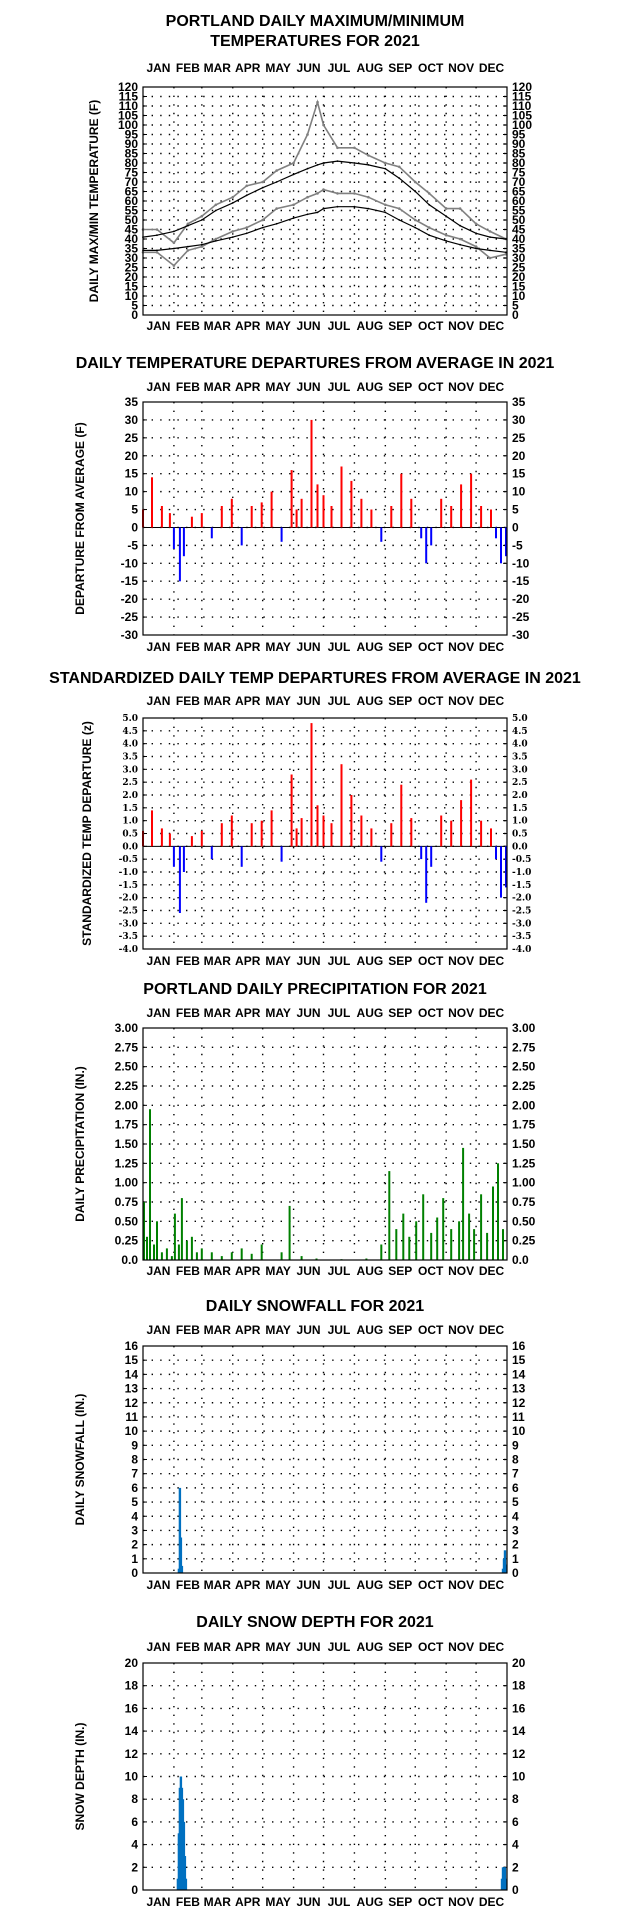 The width and height of the screenshot is (630, 1925). What do you see at coordinates (325, 518) in the screenshot?
I see `plot-frame` at bounding box center [325, 518].